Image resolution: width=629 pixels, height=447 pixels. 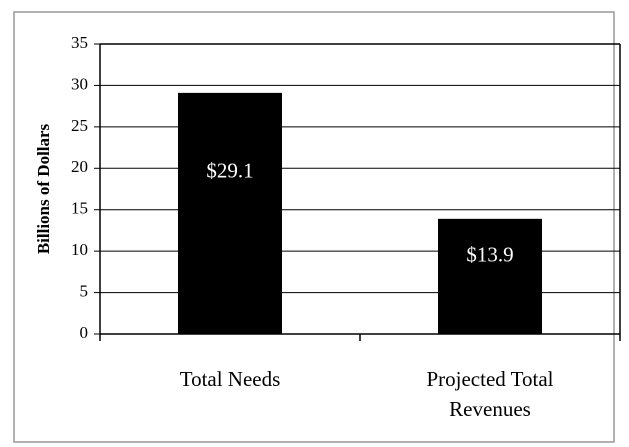 I want to click on y-tick-label: 35, so click(x=79, y=42).